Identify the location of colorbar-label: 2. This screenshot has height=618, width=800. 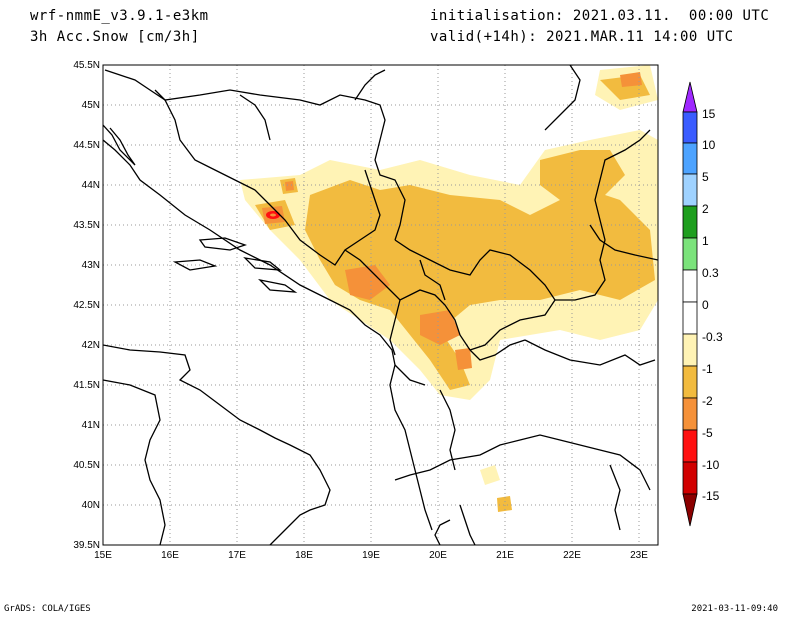
(705, 209).